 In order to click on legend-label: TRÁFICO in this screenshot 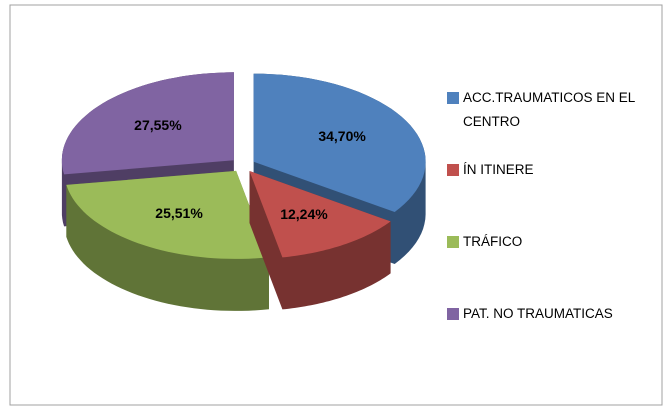, I will do `click(493, 241)`.